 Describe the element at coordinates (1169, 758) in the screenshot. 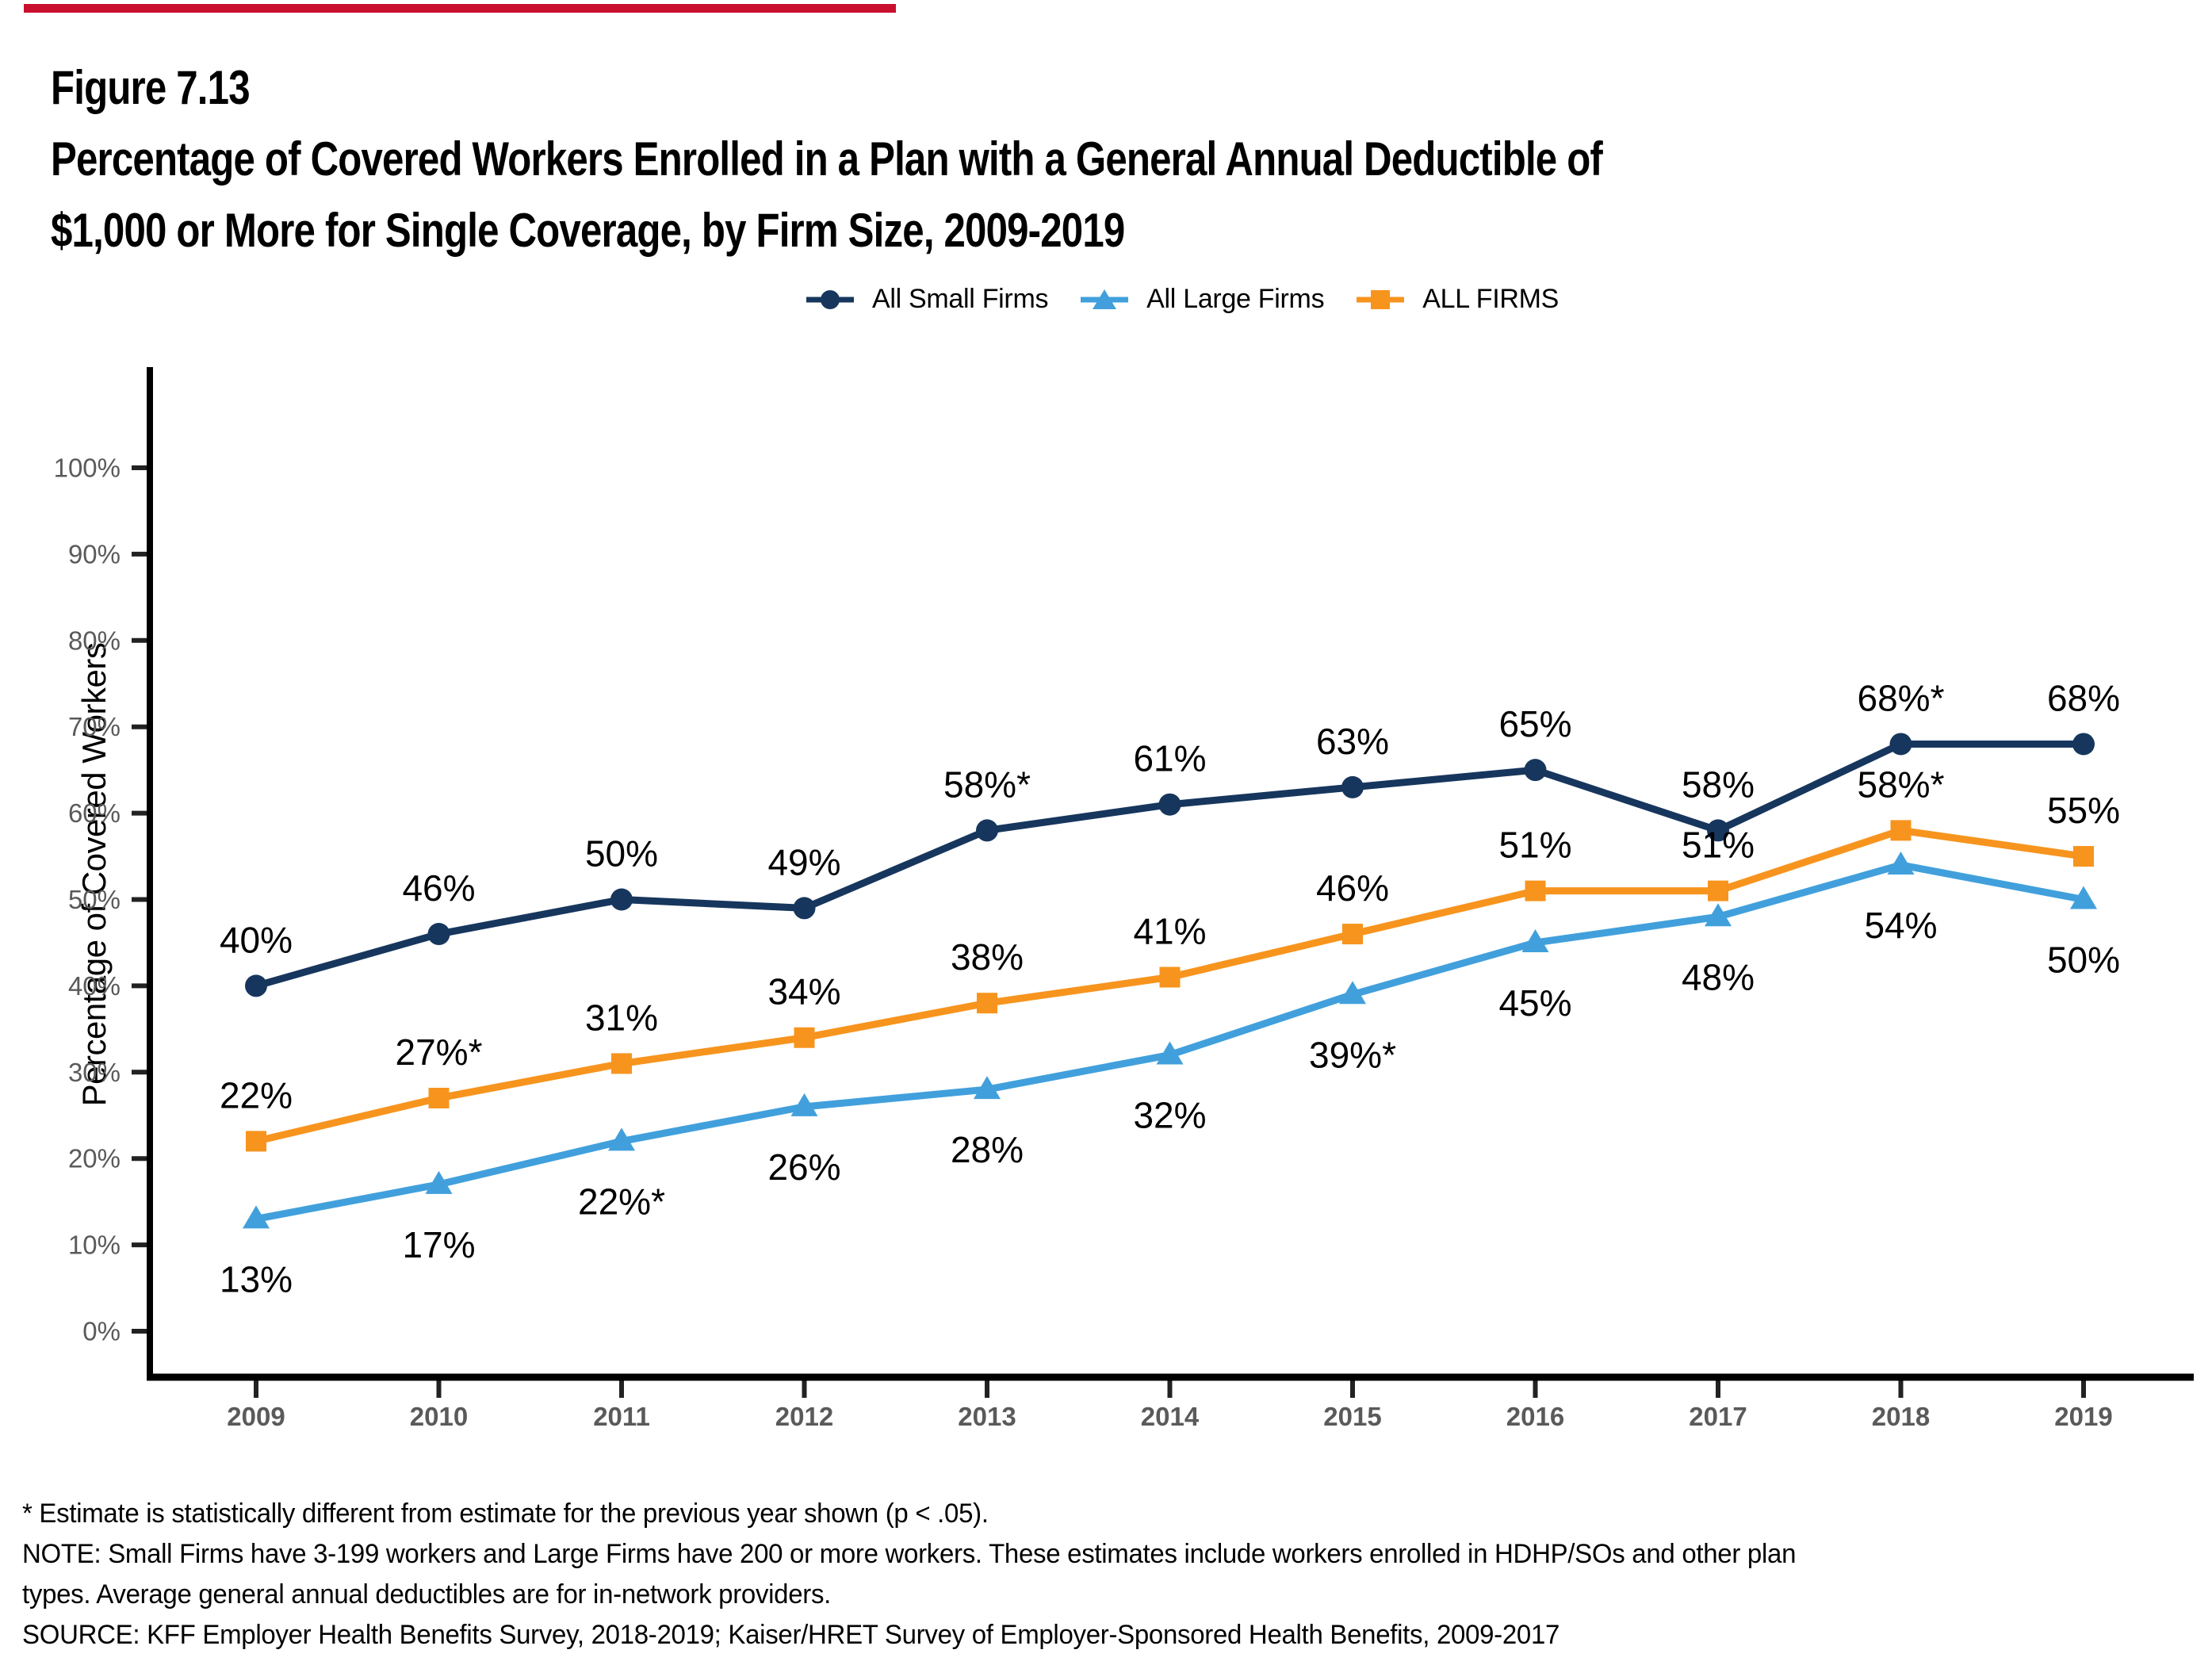

I see `data-label: 61%` at that location.